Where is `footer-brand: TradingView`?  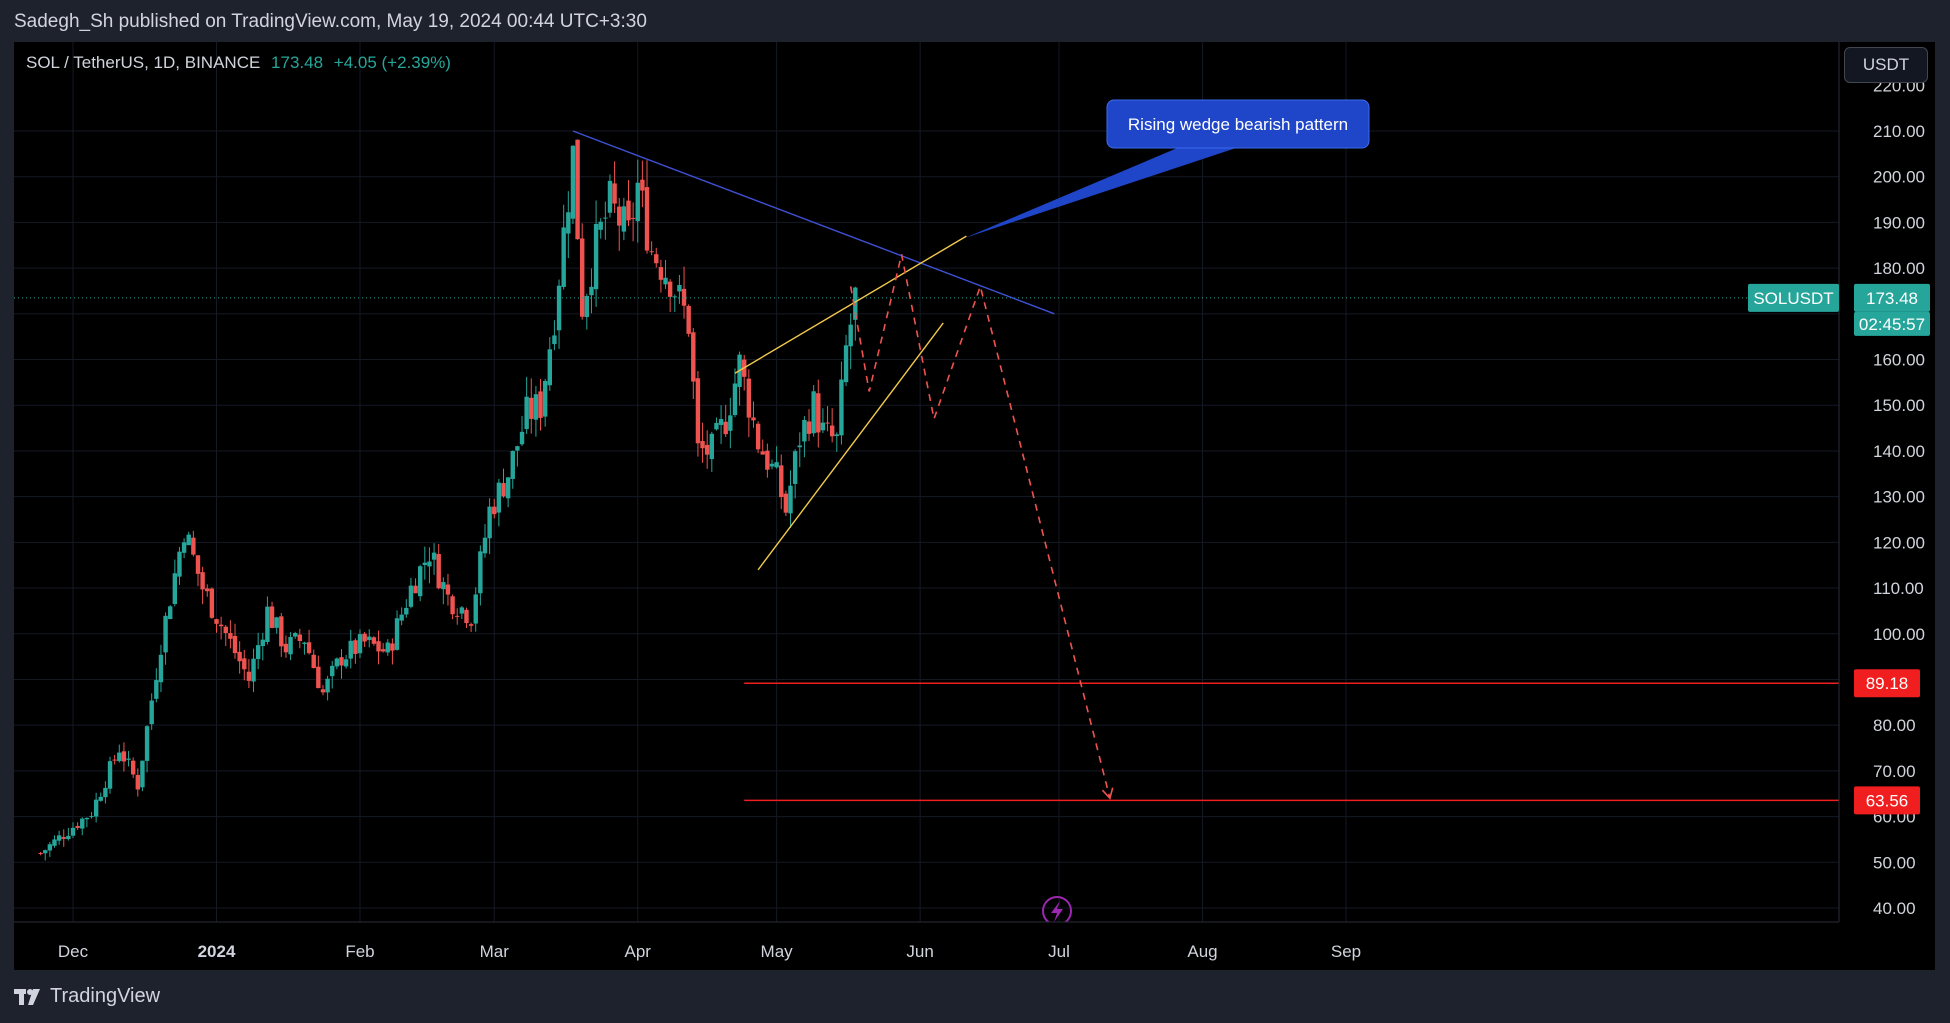 footer-brand: TradingView is located at coordinates (87, 996).